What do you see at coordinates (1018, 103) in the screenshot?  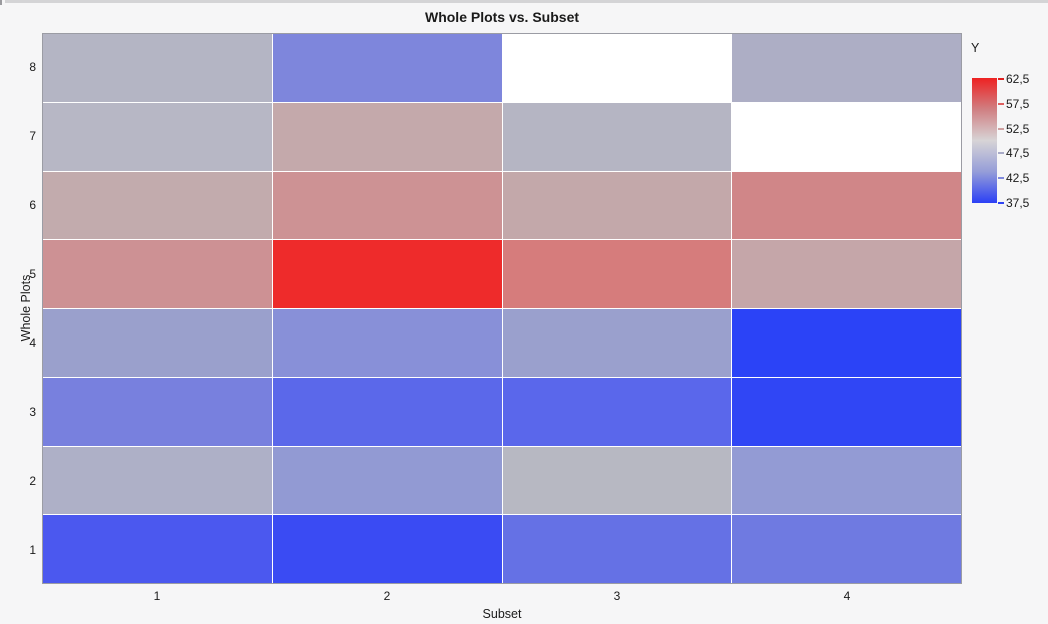 I see `legend-tick-label: 57,5` at bounding box center [1018, 103].